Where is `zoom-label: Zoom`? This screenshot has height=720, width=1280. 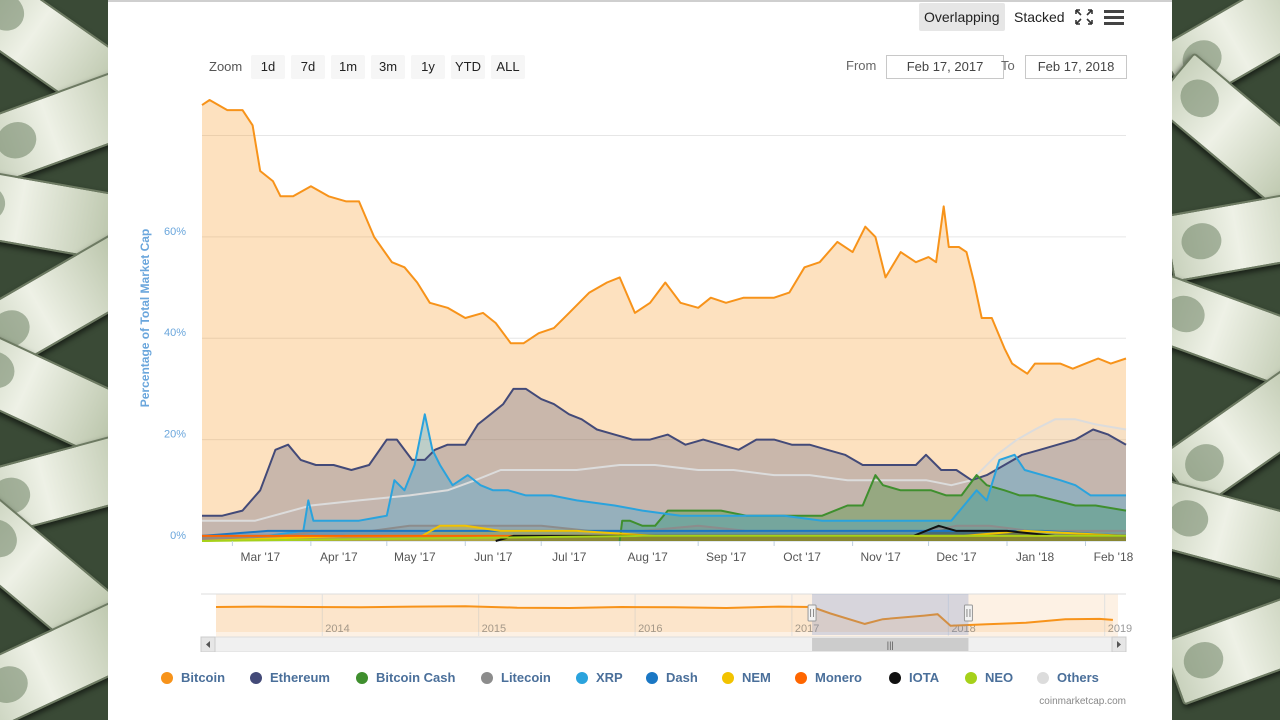
zoom-label: Zoom is located at coordinates (226, 66).